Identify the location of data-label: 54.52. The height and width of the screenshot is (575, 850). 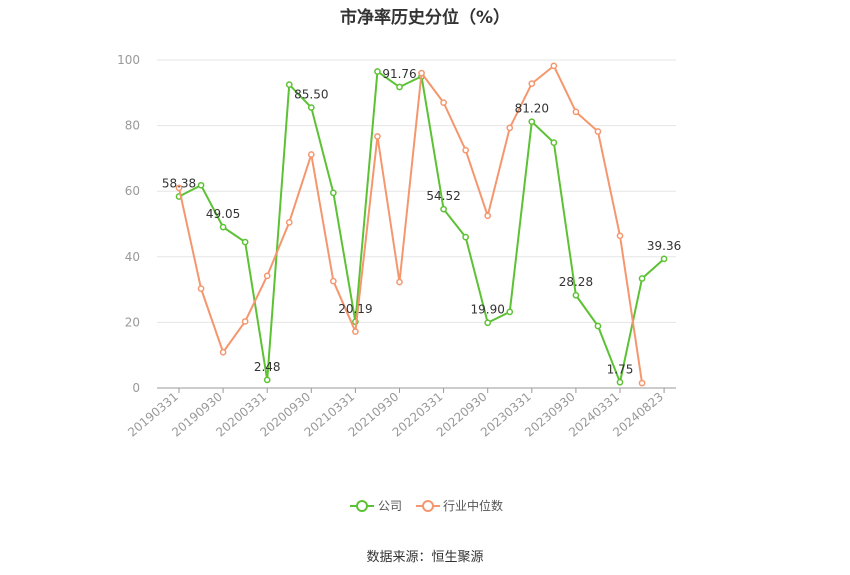
(443, 196).